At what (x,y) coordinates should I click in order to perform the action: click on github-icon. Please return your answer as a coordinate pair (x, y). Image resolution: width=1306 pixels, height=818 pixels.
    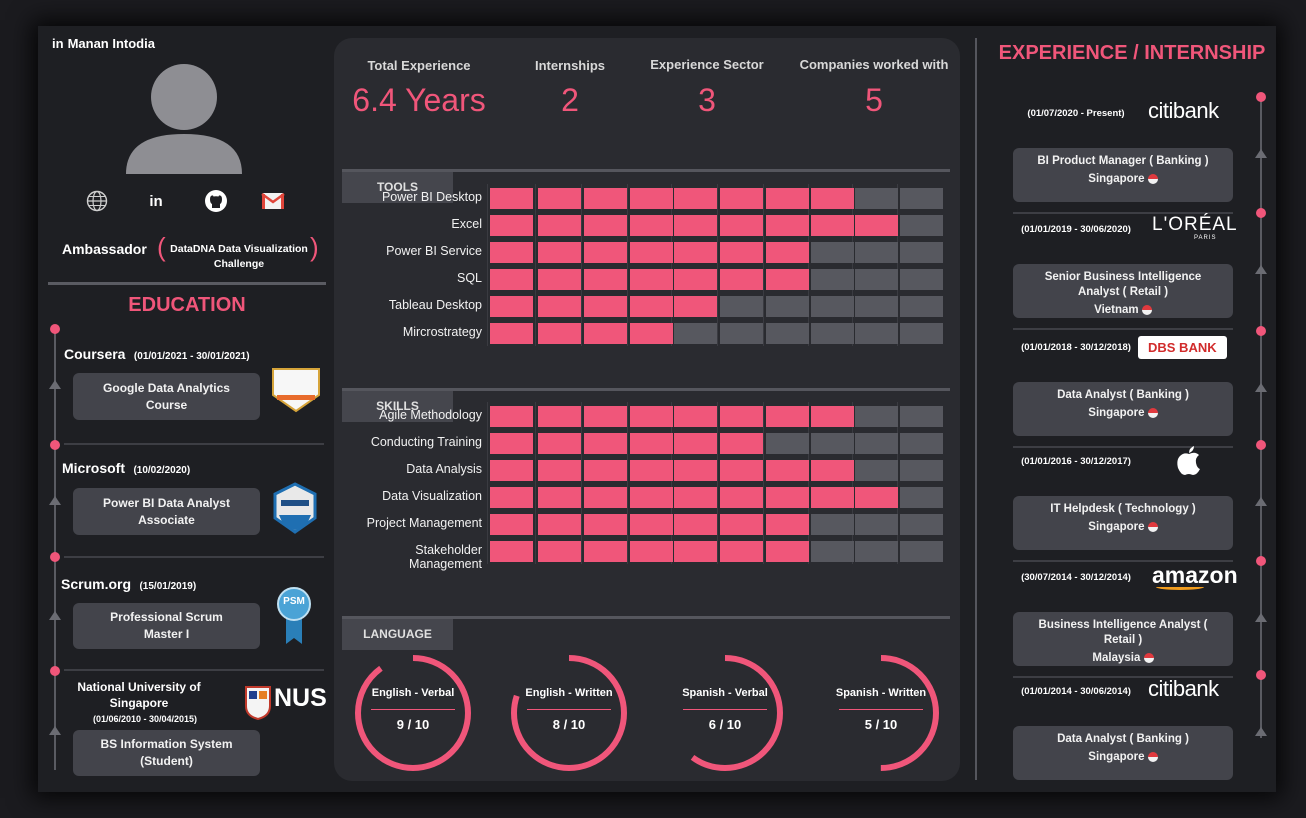
    Looking at the image, I should click on (216, 201).